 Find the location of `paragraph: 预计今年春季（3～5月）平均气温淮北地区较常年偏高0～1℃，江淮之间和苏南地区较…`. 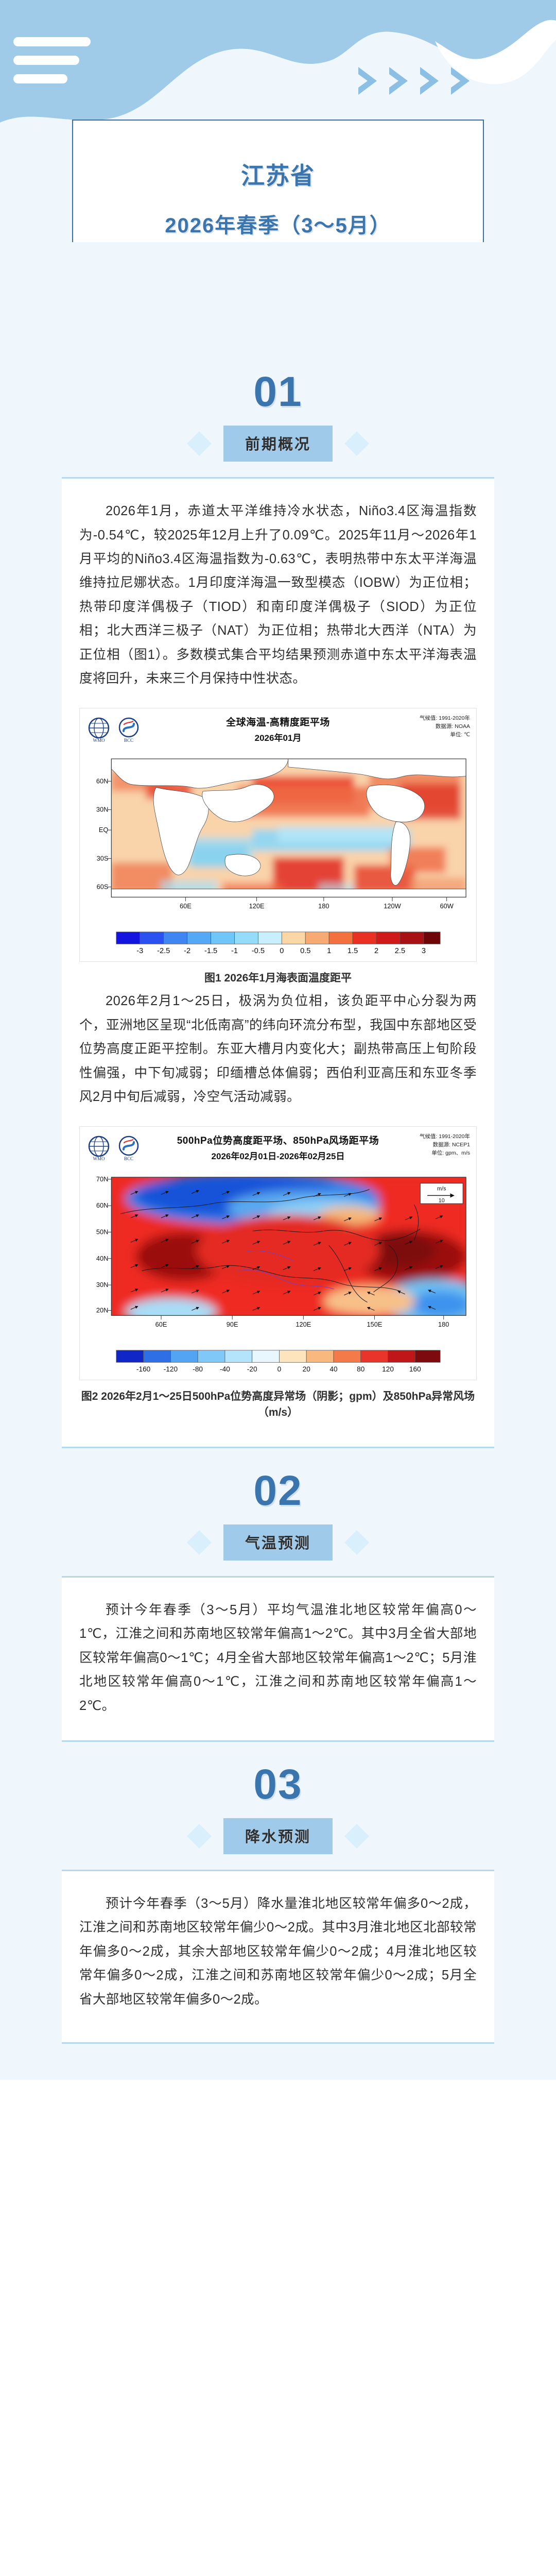

paragraph: 预计今年春季（3～5月）平均气温淮北地区较常年偏高0～1℃，江淮之间和苏南地区较… is located at coordinates (278, 1657).